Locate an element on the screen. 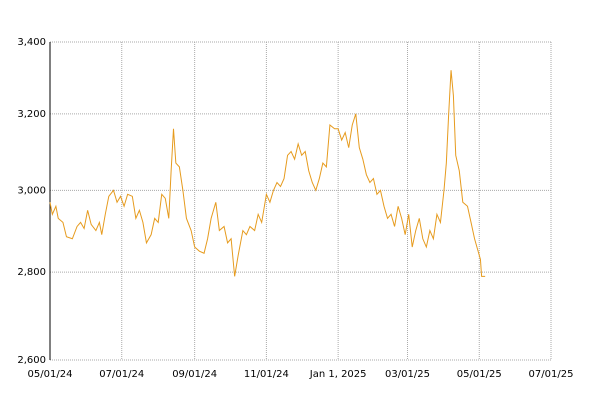 Image resolution: width=600 pixels, height=400 pixels. x-tick-label: 07/01/25 is located at coordinates (551, 374).